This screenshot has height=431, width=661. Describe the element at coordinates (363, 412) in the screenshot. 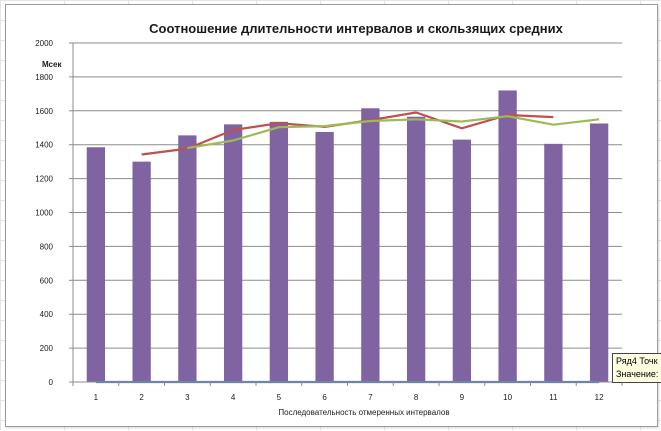

I see `x-axis-title: Последовательность отмеренных интервалов` at that location.